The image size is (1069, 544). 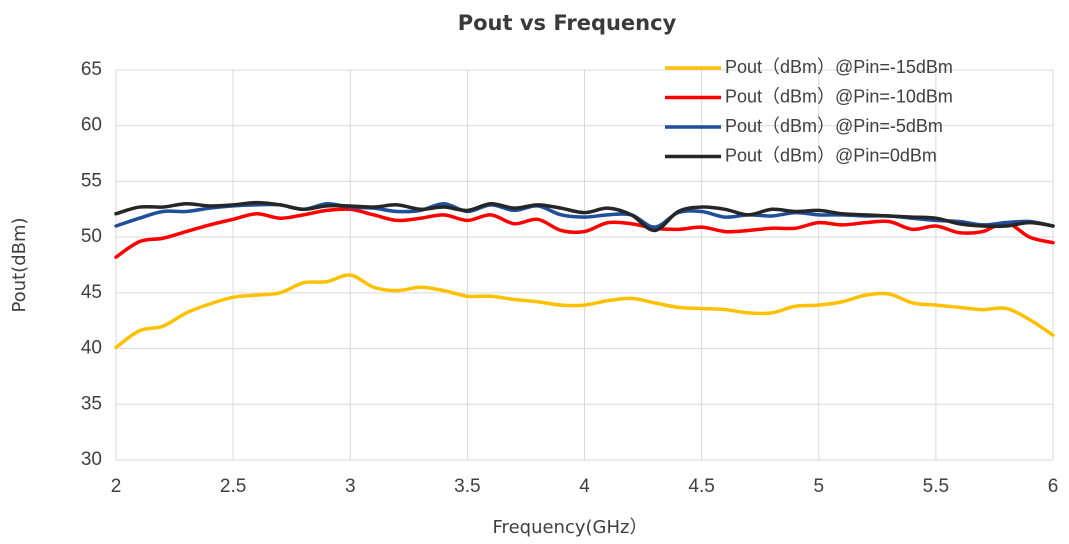 What do you see at coordinates (91, 236) in the screenshot?
I see `y-tick-label: 50` at bounding box center [91, 236].